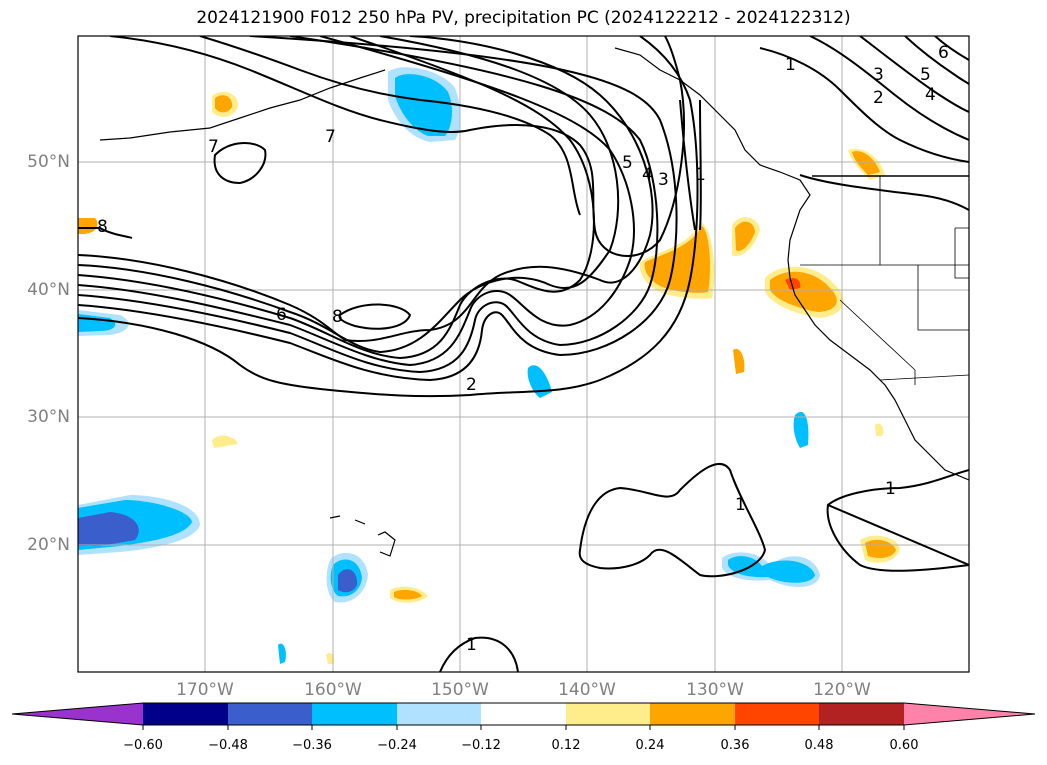 The image size is (1047, 765). Describe the element at coordinates (205, 690) in the screenshot. I see `lon-label: 170°W` at that location.